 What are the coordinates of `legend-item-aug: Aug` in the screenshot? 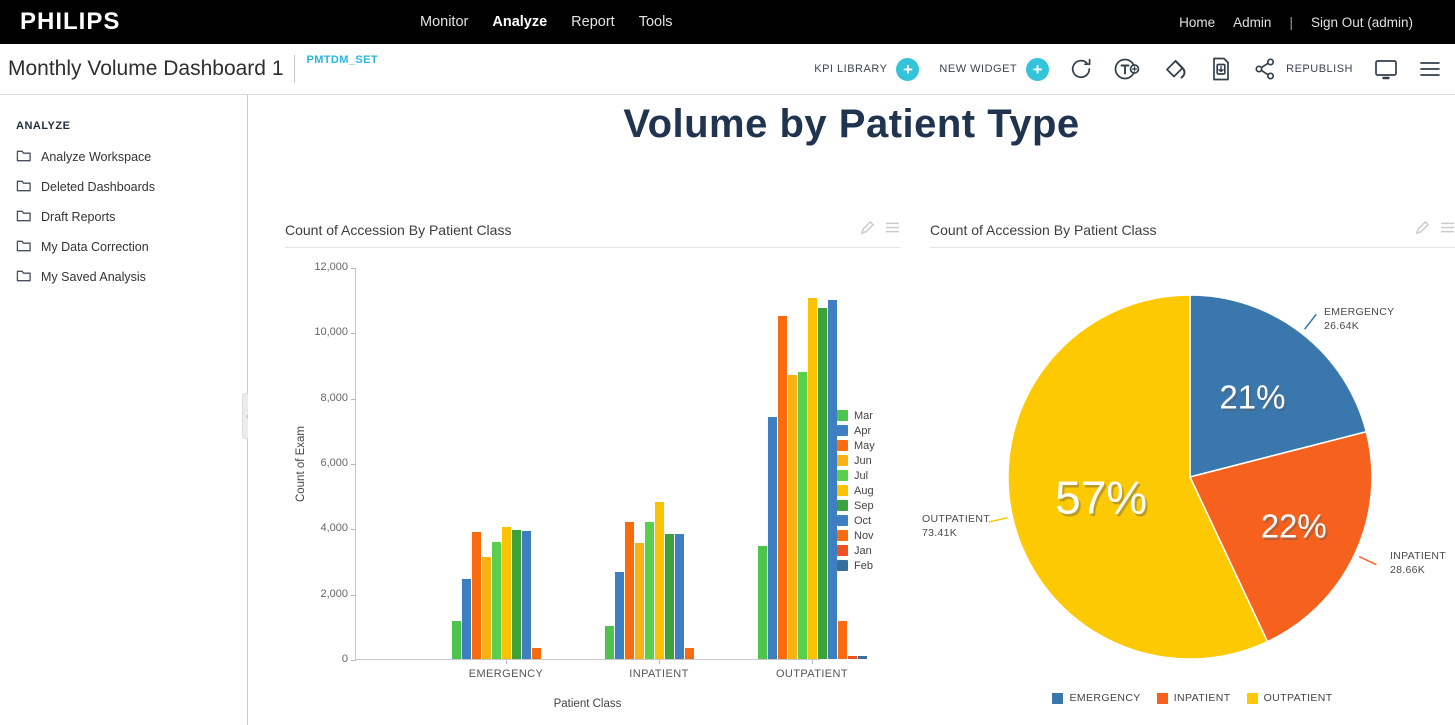 It's located at (856, 490).